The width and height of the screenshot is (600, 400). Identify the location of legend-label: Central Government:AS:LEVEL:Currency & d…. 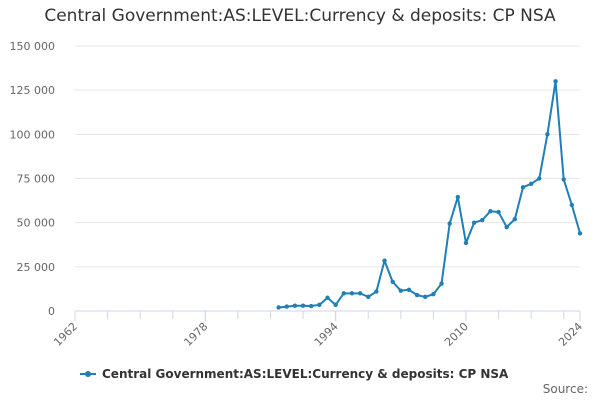
(305, 374).